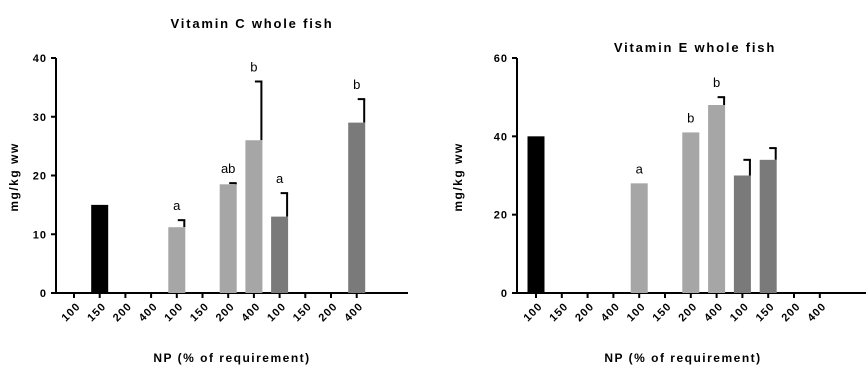  I want to click on y-tick-label: 10, so click(40, 235).